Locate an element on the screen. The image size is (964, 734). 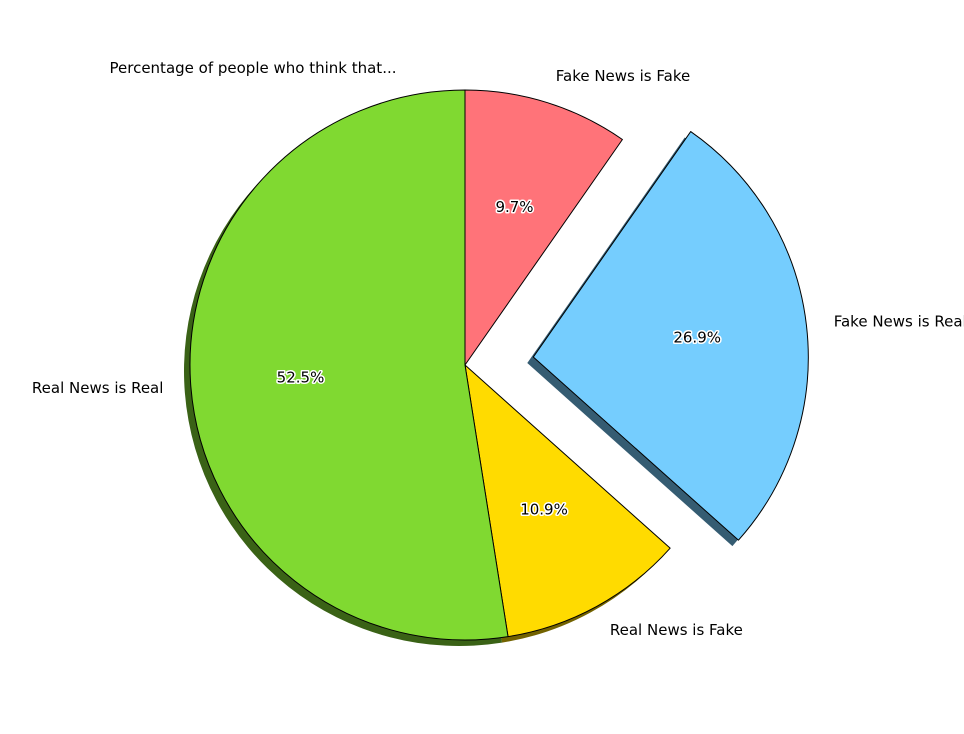
slice-category-label: Fake News is Real is located at coordinates (899, 321).